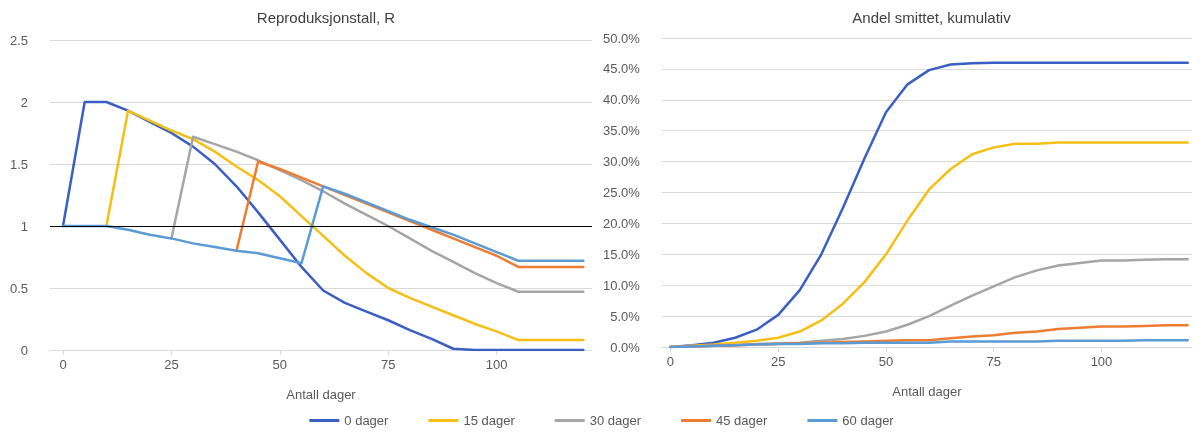  Describe the element at coordinates (18, 164) in the screenshot. I see `y-tick-label: 1.5` at that location.